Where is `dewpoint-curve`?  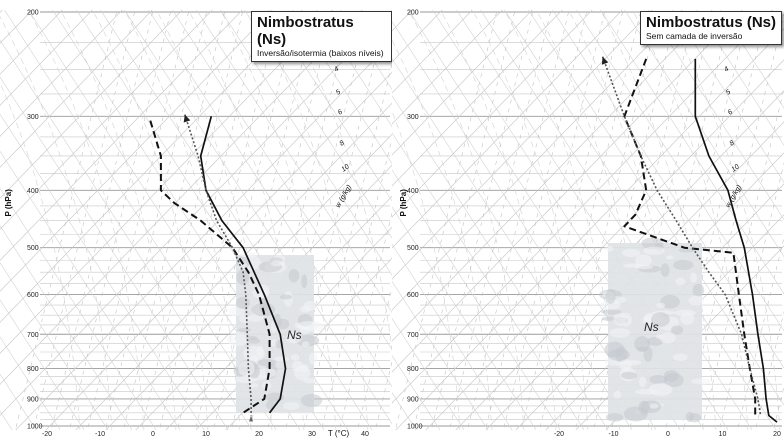 dewpoint-curve is located at coordinates (210, 267).